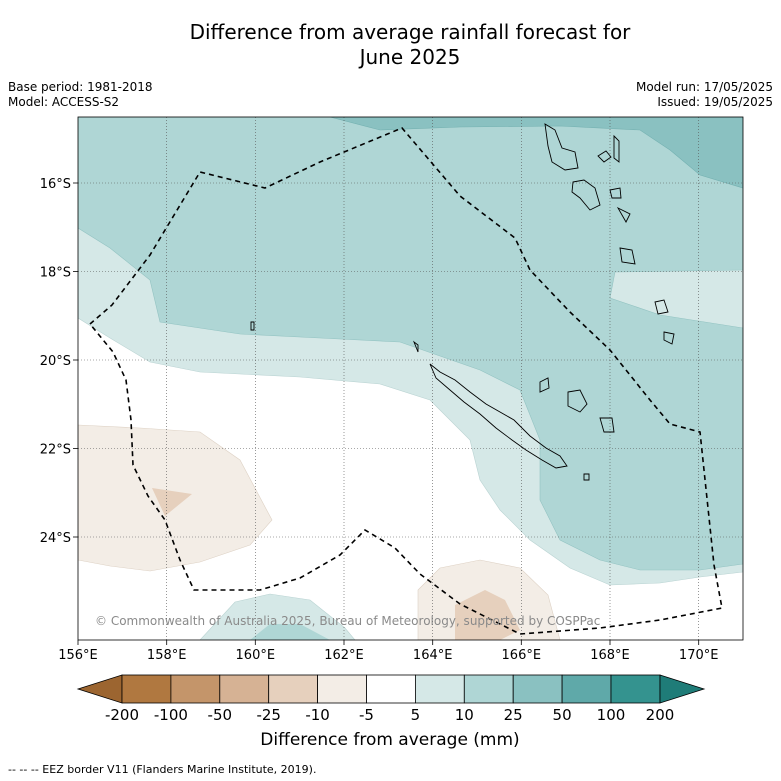  I want to click on rain-zone-dark-teal, so click(536, 153).